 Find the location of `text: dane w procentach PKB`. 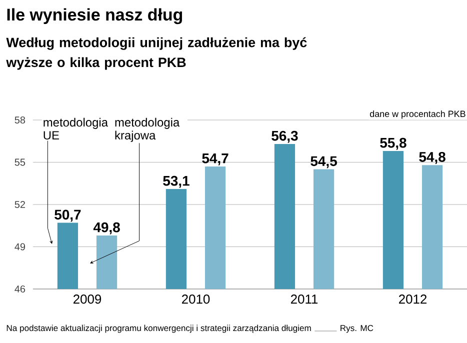

text: dane w procentach PKB is located at coordinates (418, 114).